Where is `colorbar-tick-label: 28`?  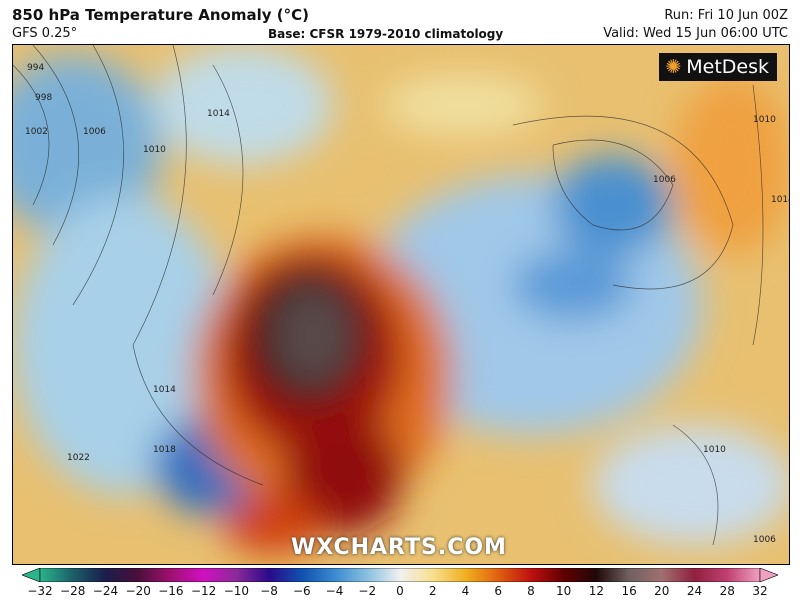
colorbar-tick-label: 28 is located at coordinates (727, 591).